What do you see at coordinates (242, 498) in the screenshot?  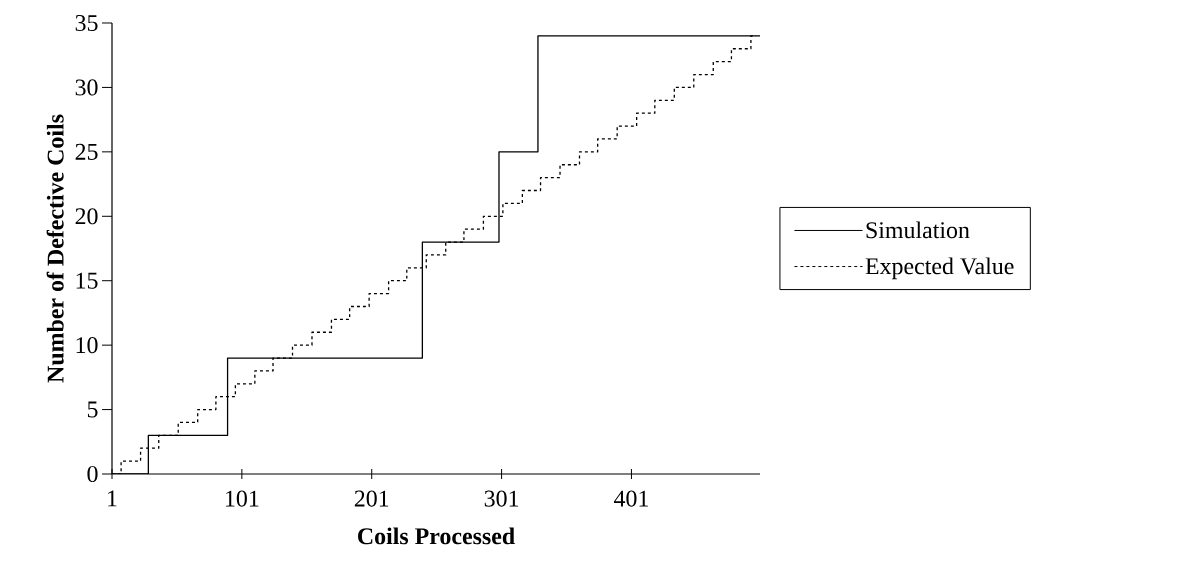 I see `x-tick-label: 101` at bounding box center [242, 498].